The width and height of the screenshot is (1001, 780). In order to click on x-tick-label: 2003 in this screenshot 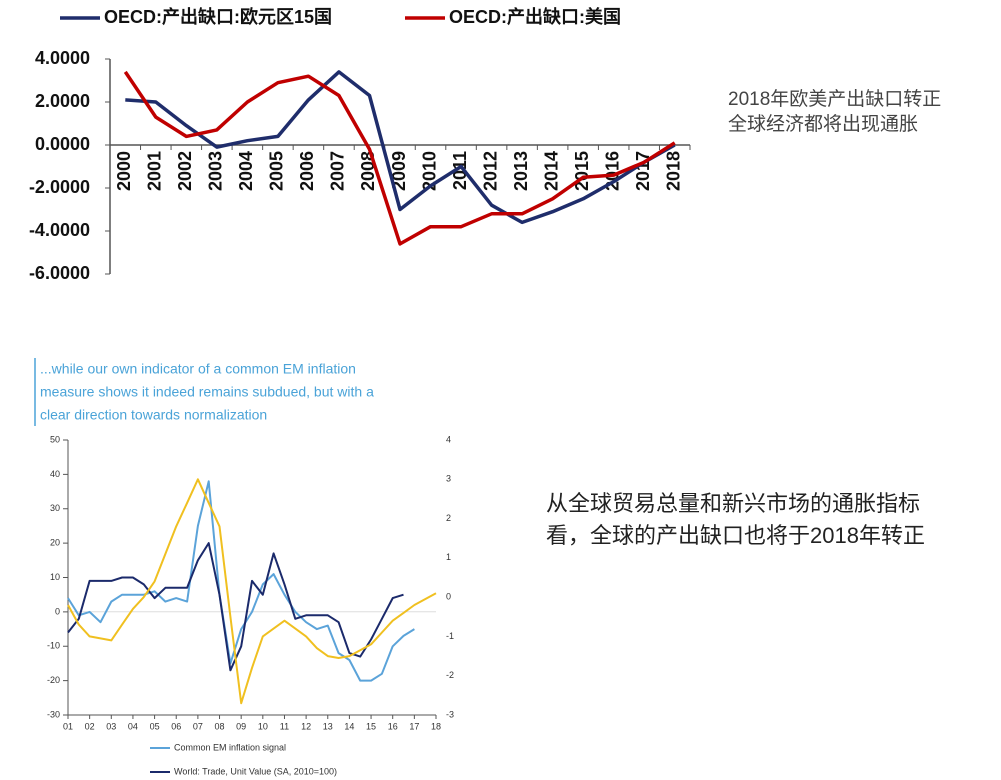, I will do `click(216, 171)`.